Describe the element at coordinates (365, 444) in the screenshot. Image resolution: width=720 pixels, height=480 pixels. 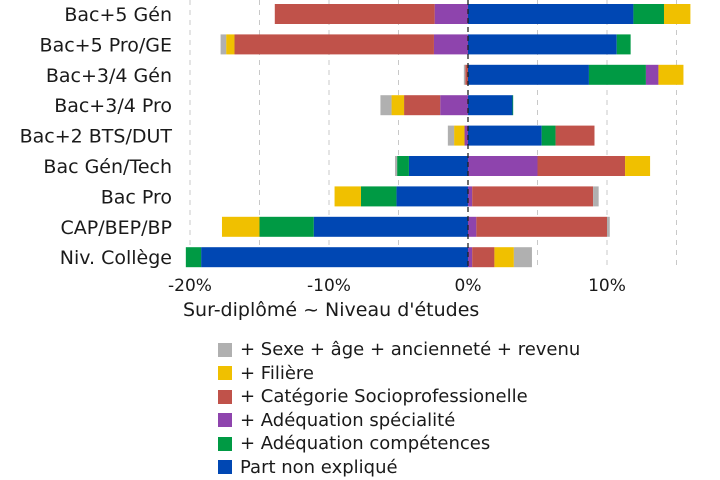
I see `legend-label: + Adéquation compétences` at that location.